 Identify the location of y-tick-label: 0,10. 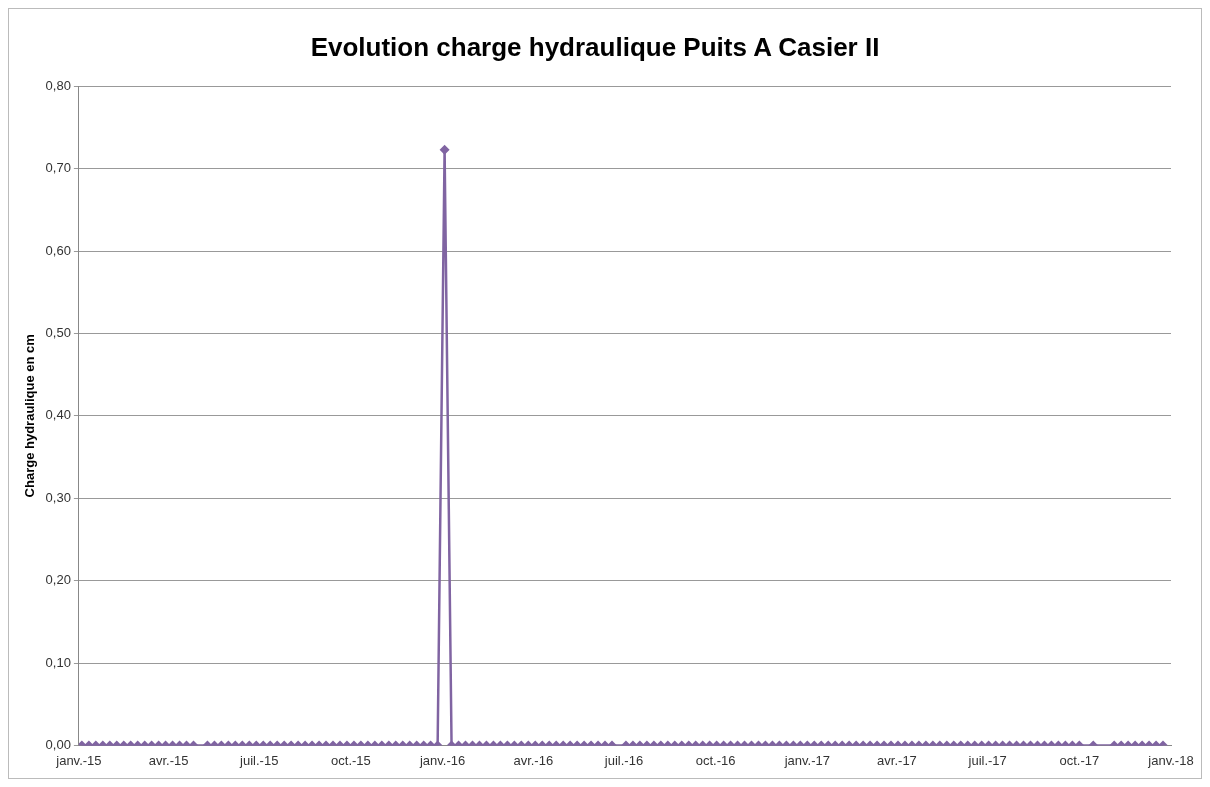
(58, 662).